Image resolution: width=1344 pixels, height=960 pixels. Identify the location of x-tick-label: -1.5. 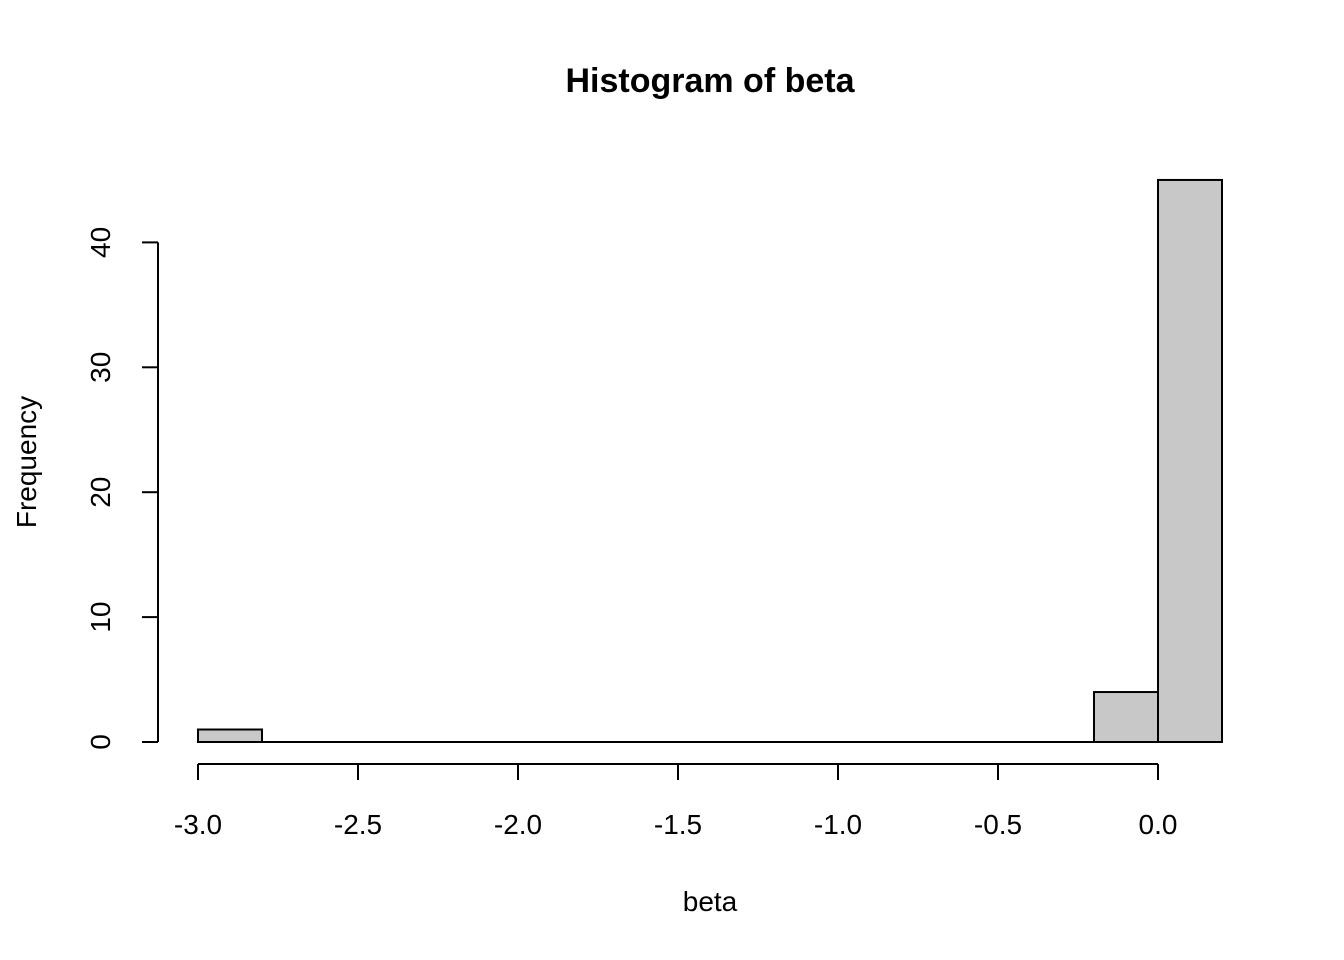
(678, 824).